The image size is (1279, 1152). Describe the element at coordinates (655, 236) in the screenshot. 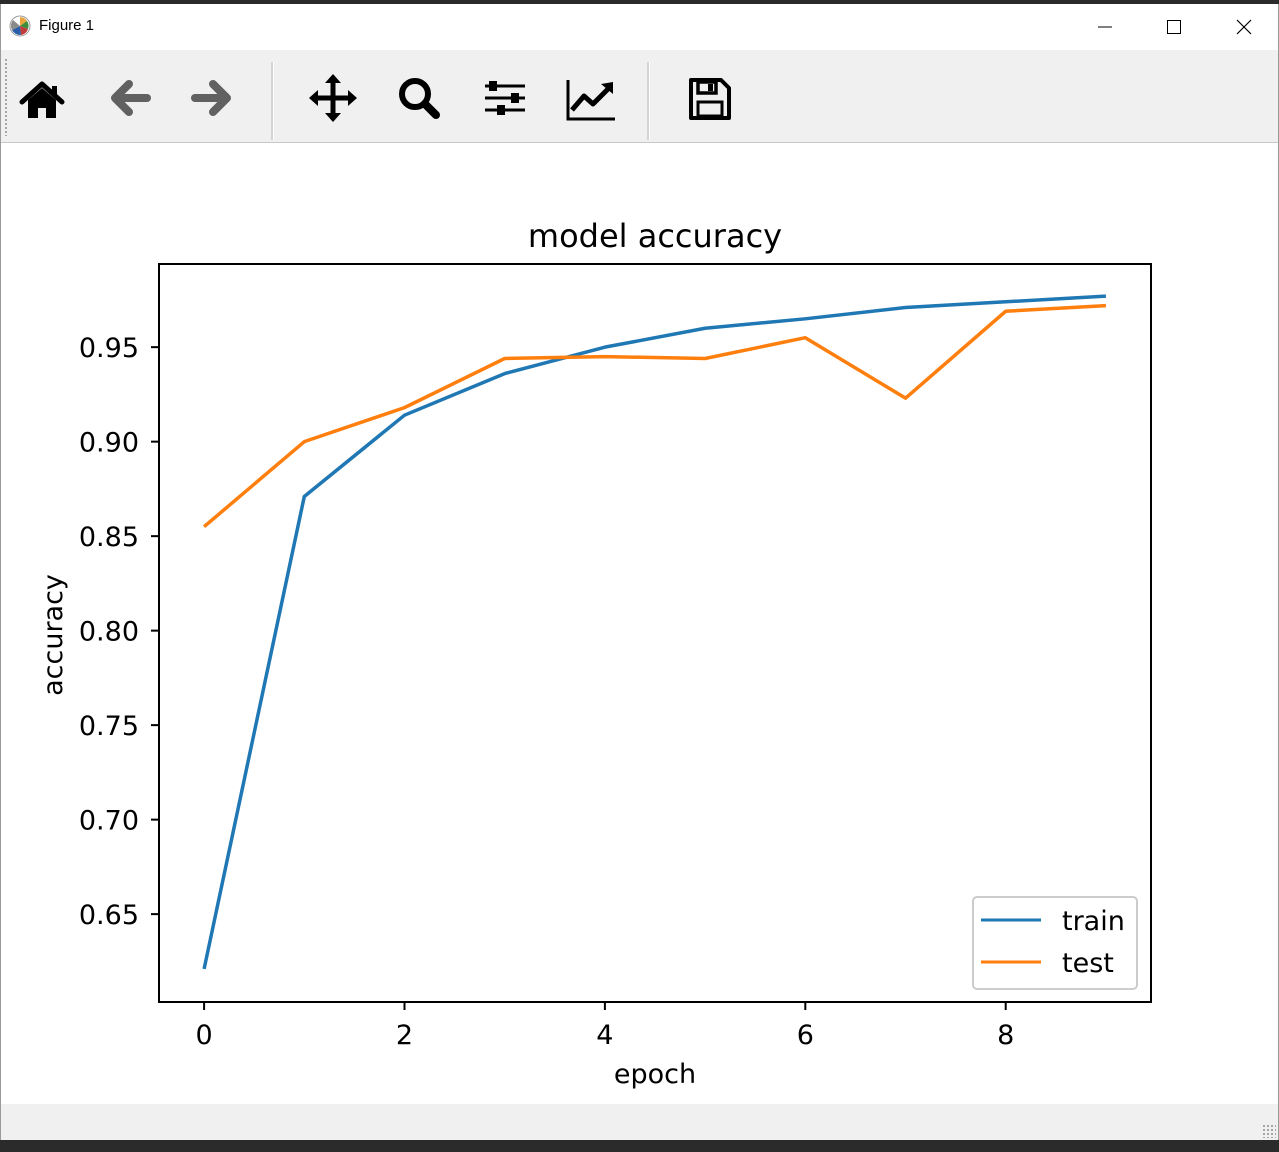

I see `chart-title: model accuracy` at that location.